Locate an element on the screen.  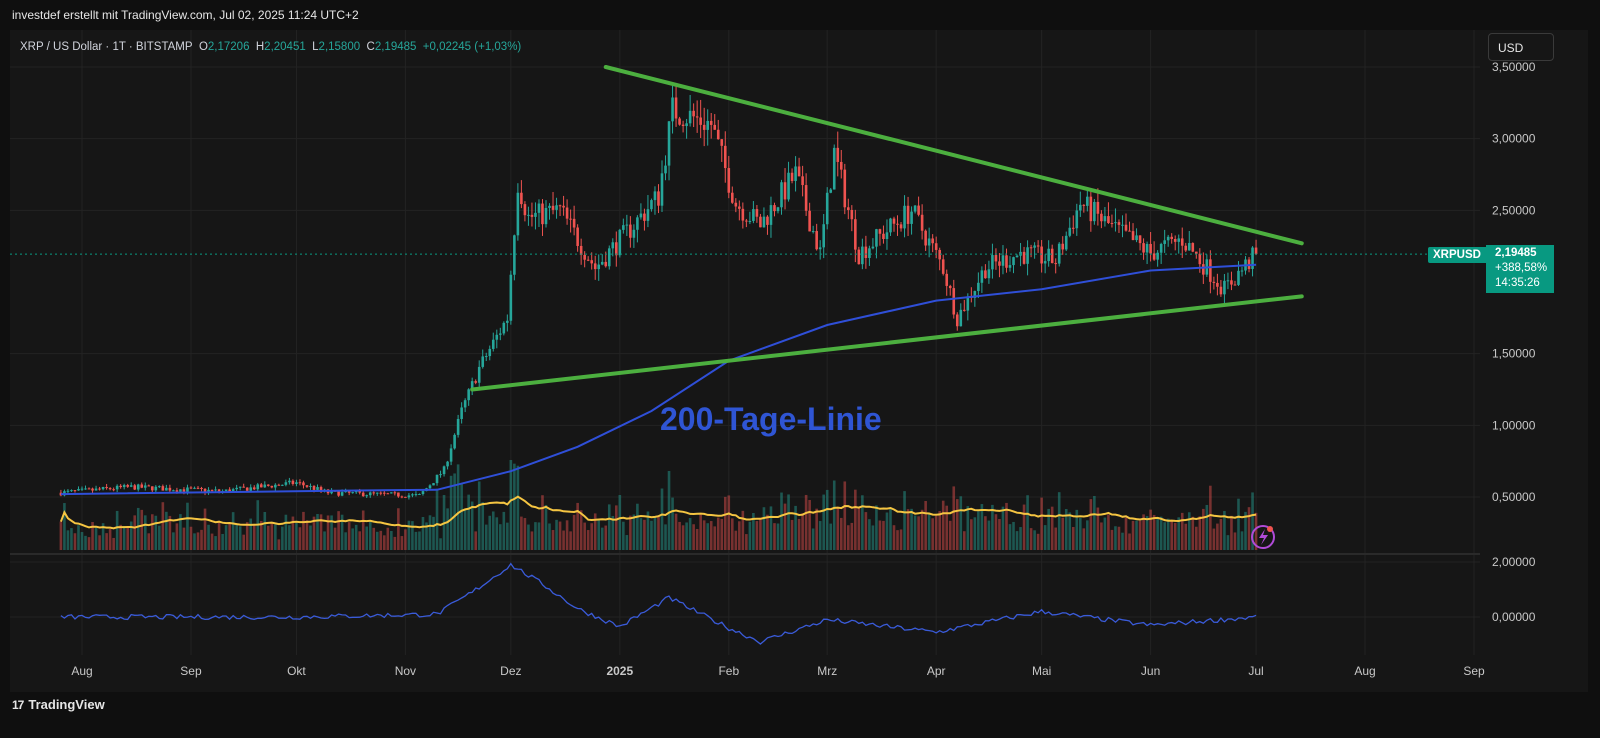
y-tick-label: 1,50000 is located at coordinates (1514, 354).